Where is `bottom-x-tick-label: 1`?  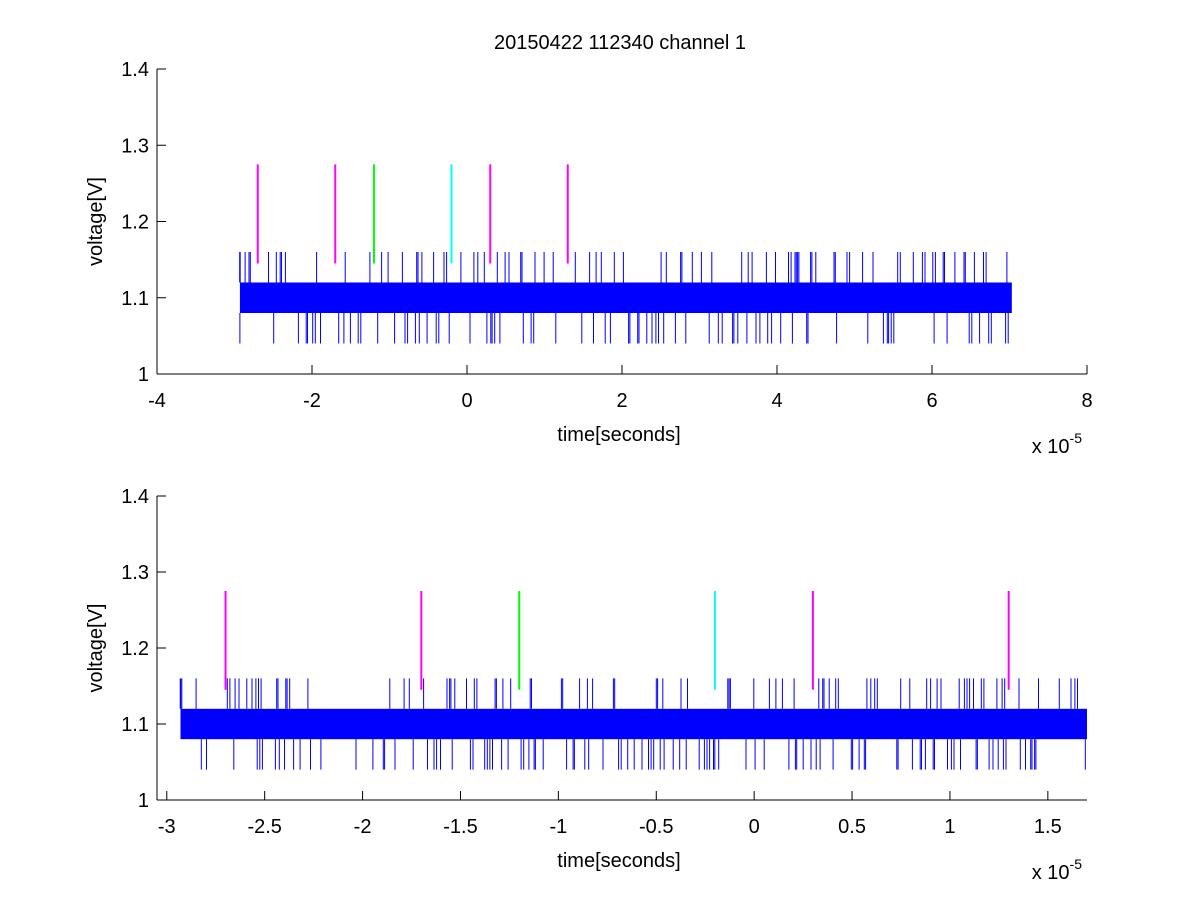 bottom-x-tick-label: 1 is located at coordinates (949, 827).